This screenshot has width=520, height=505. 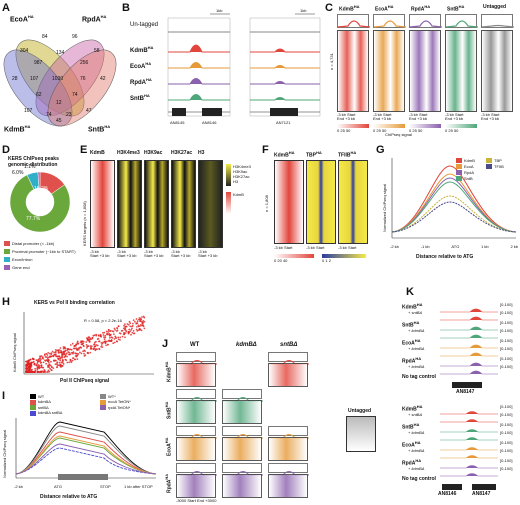 I want to click on panel-label-e: E, so click(x=84, y=150).